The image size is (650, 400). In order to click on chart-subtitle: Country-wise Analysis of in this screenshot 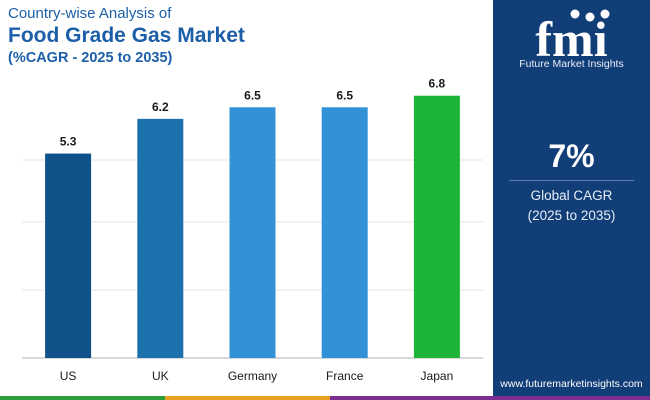, I will do `click(90, 13)`.